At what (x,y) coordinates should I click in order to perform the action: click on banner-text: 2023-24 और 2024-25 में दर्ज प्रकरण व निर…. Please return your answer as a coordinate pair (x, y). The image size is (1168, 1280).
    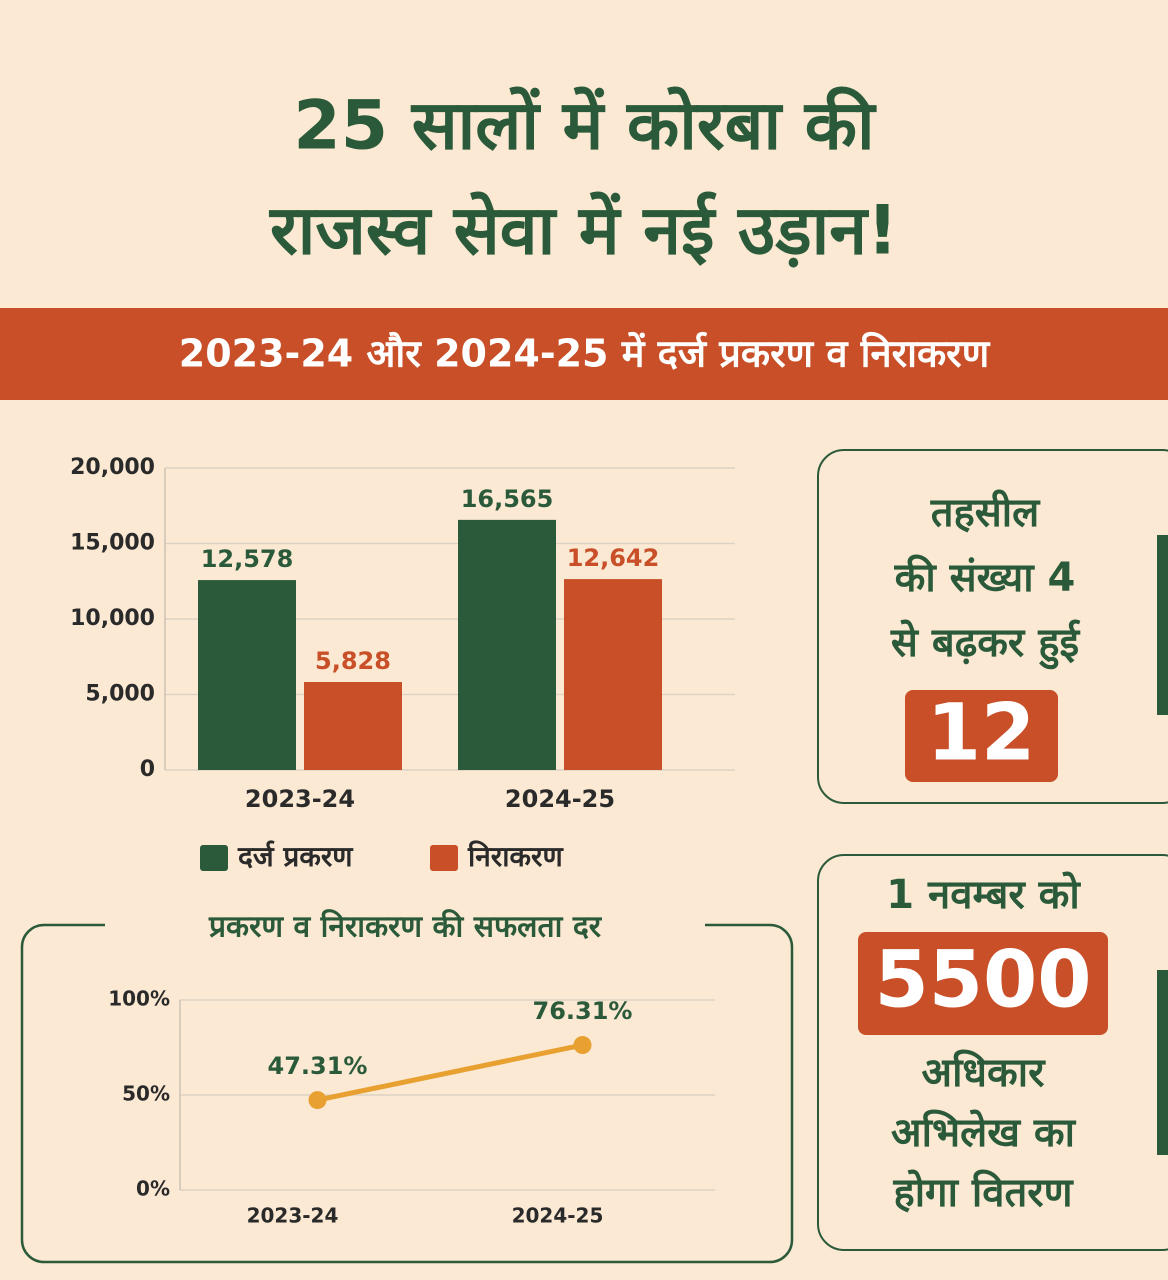
    Looking at the image, I should click on (585, 354).